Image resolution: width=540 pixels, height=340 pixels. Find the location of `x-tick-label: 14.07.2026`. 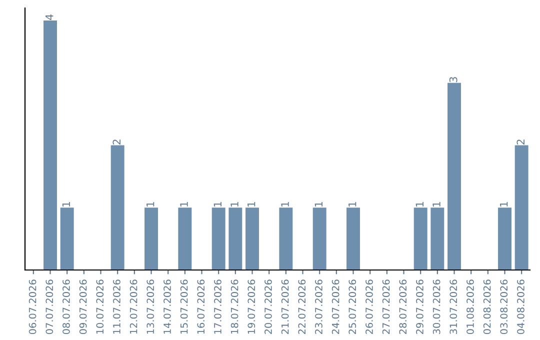

x-tick-label: 14.07.2026 is located at coordinates (167, 307).